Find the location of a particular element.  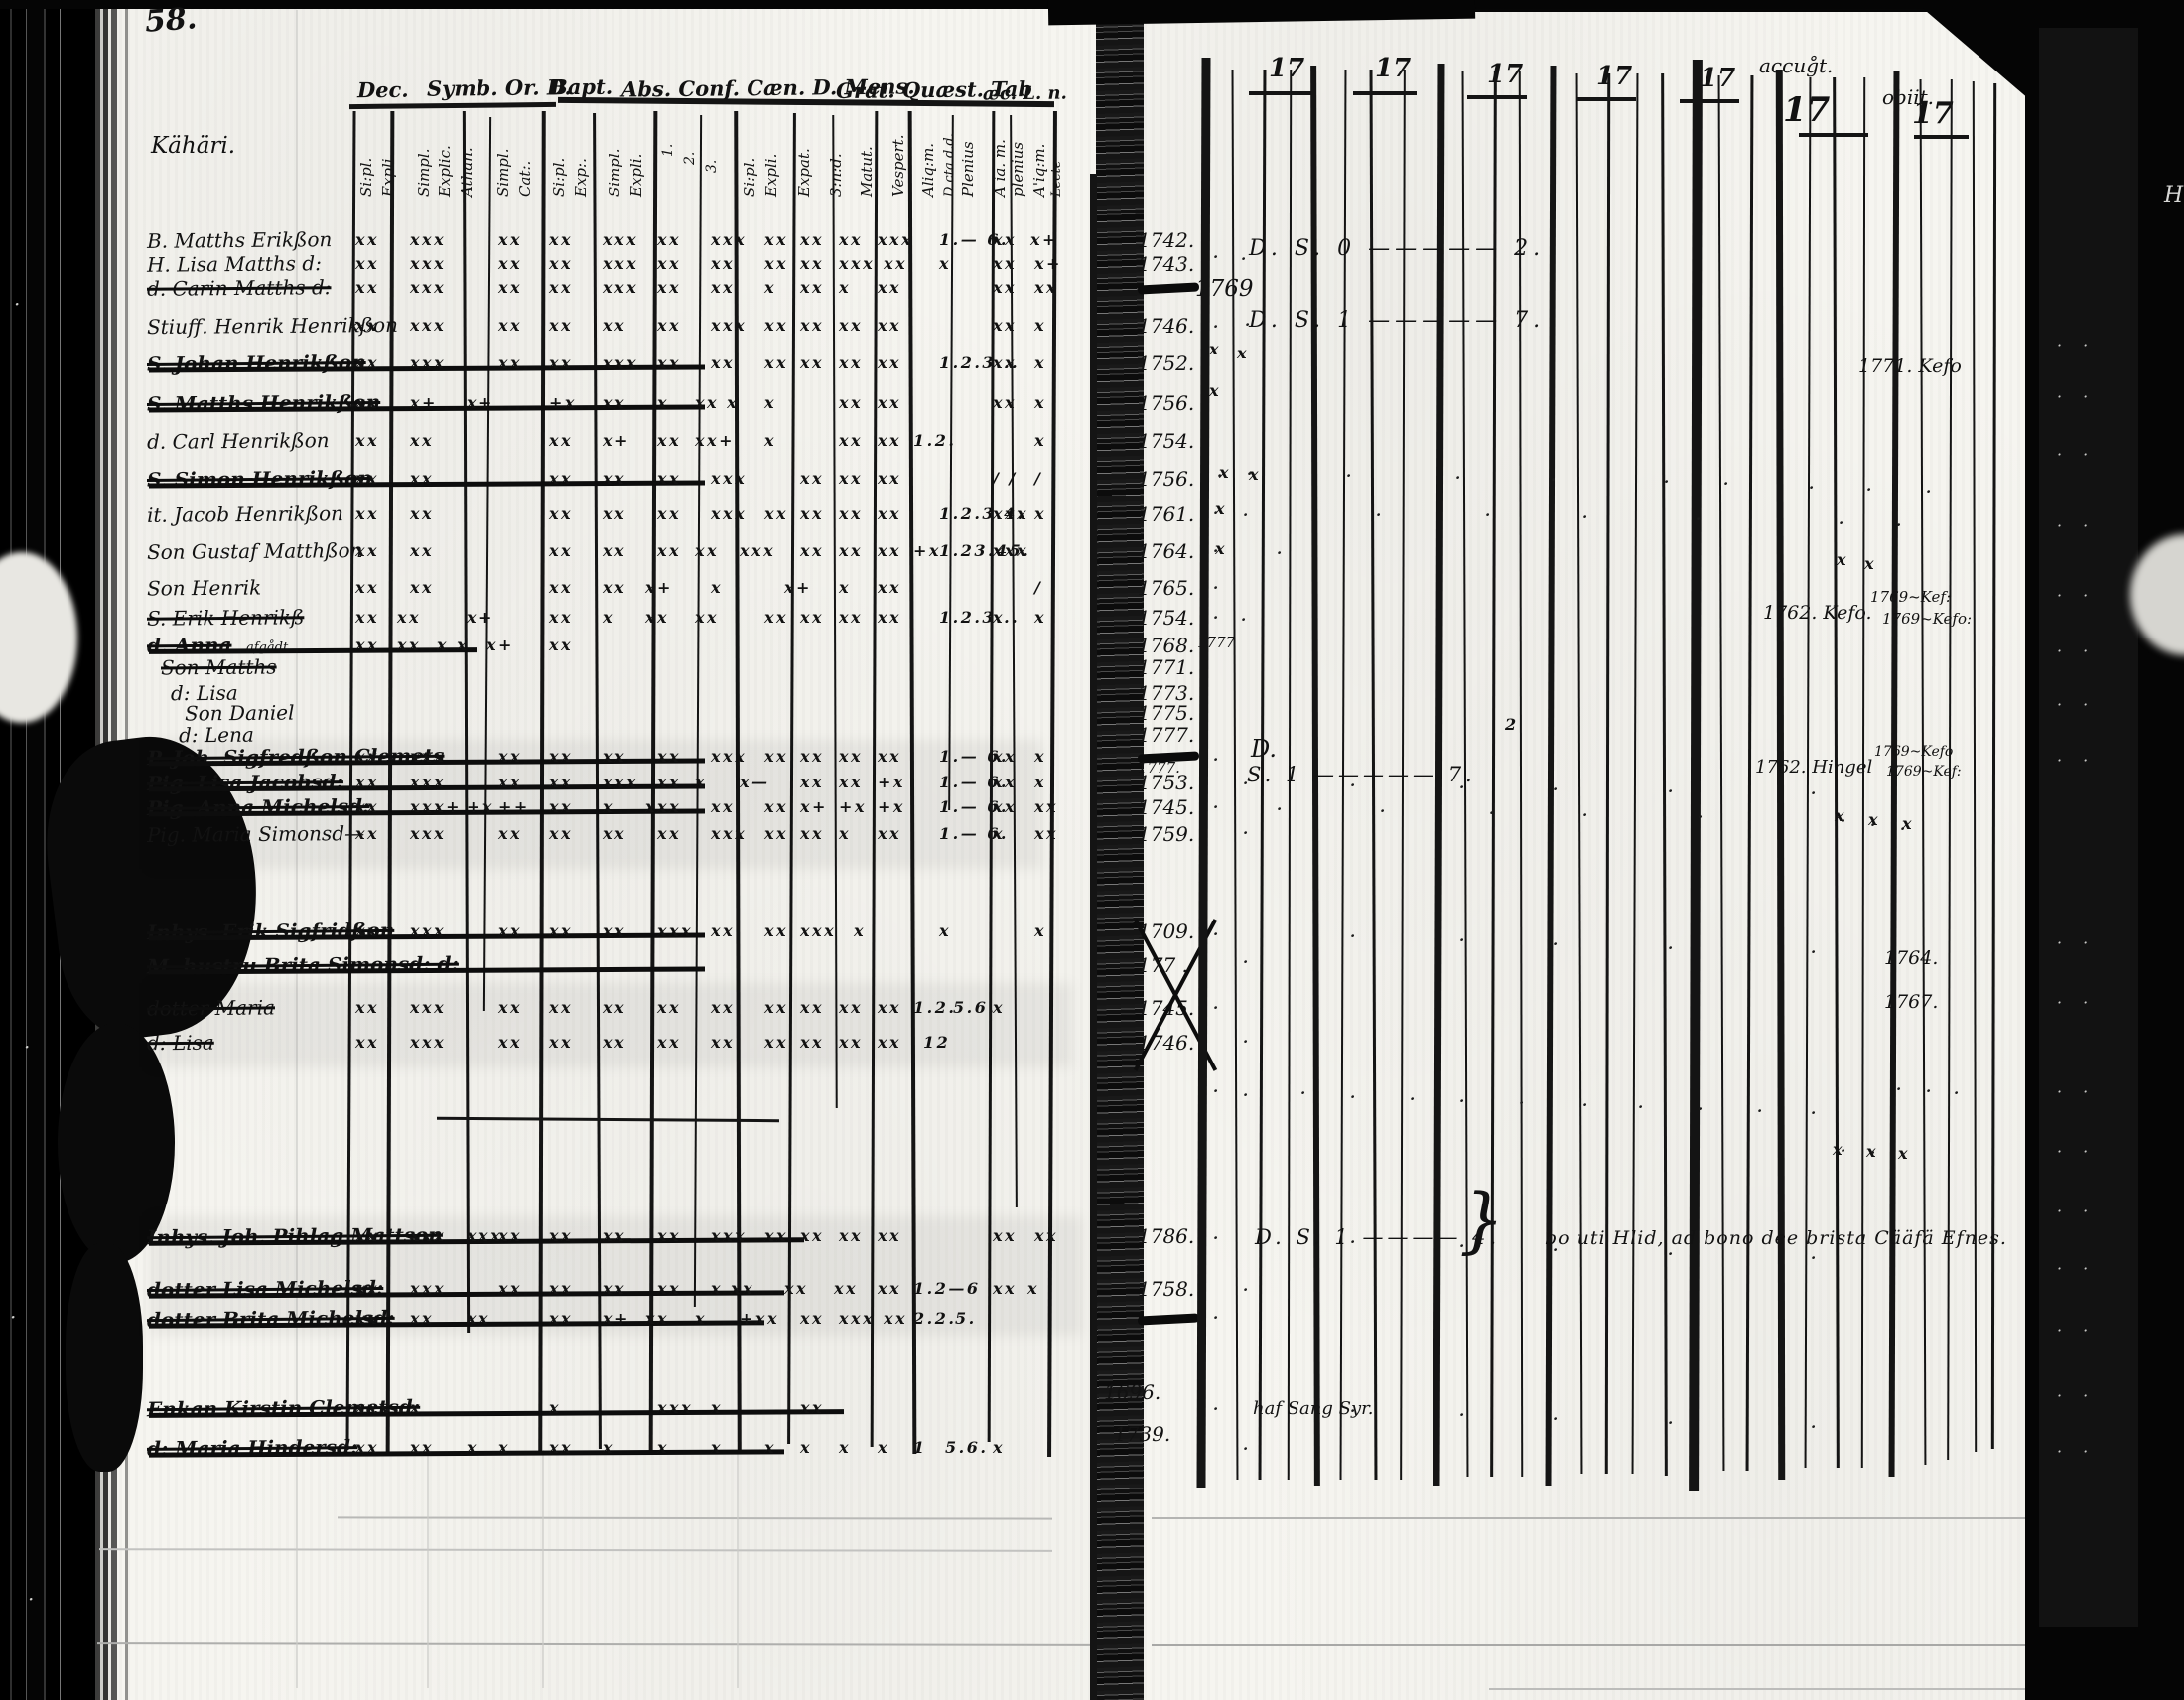

row-name: Pig. Maria Simonsd— is located at coordinates (255, 834).